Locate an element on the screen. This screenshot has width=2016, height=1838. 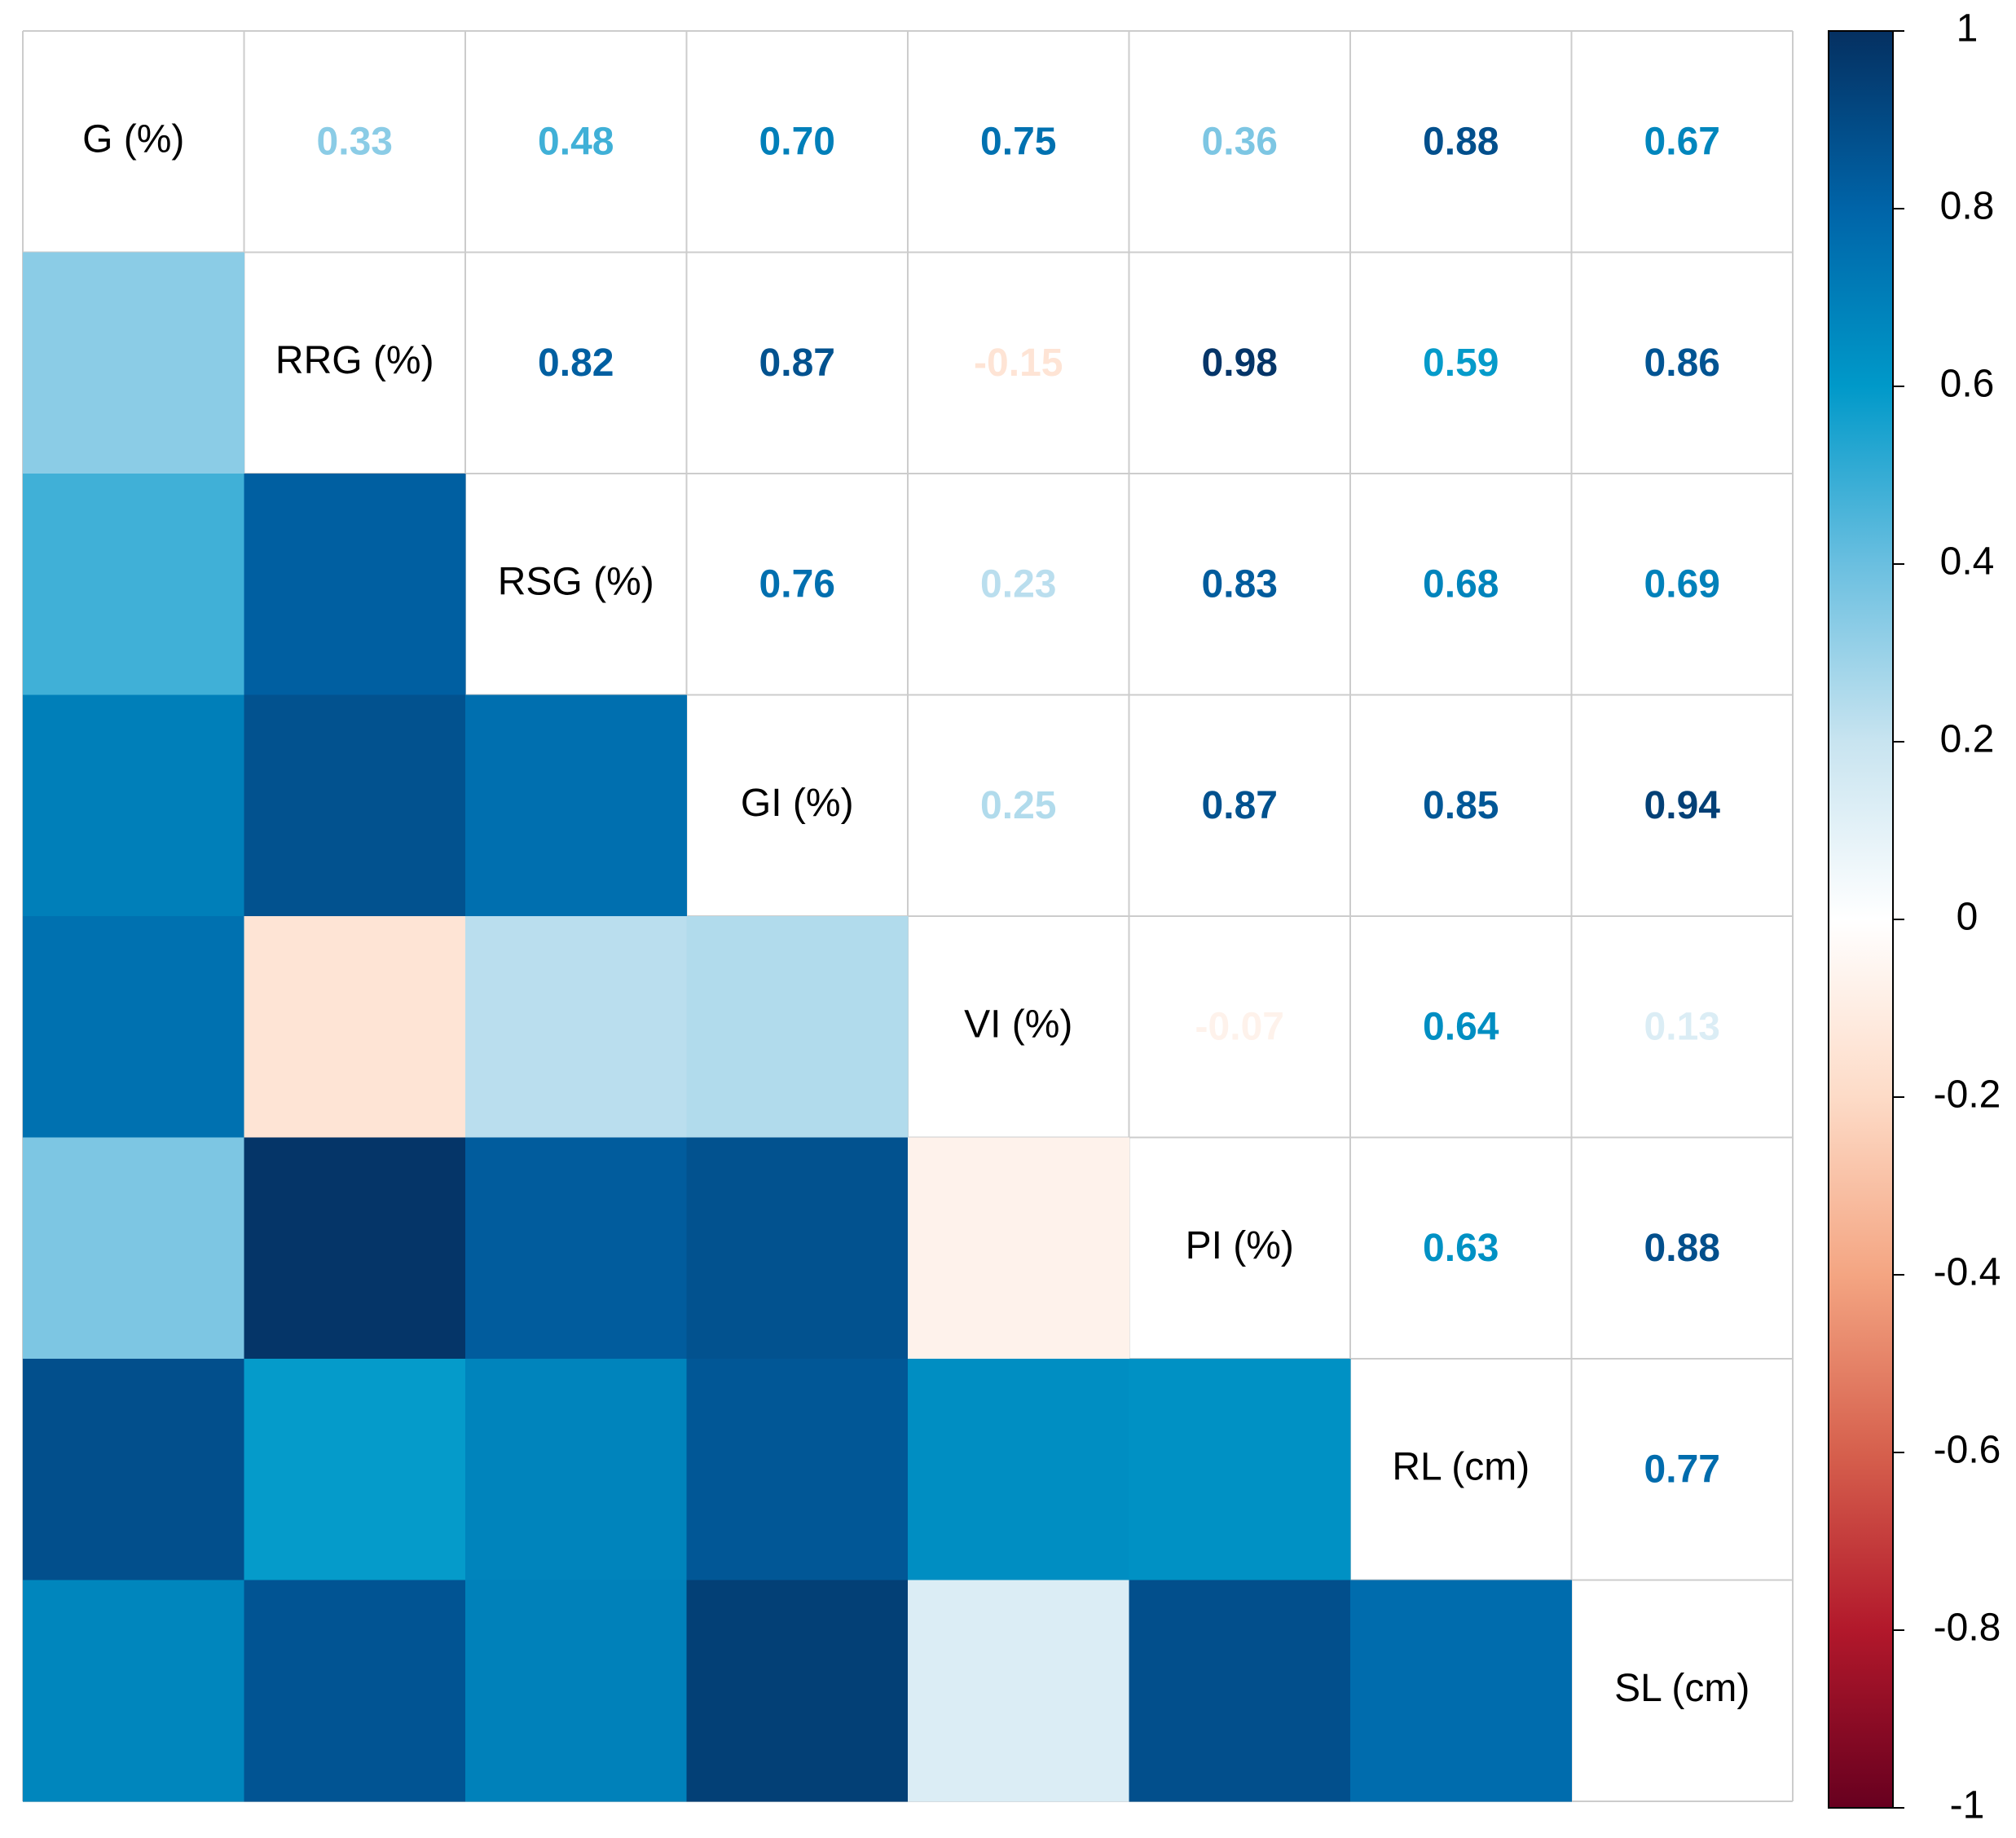
value-label: 0.68 is located at coordinates (1461, 584).